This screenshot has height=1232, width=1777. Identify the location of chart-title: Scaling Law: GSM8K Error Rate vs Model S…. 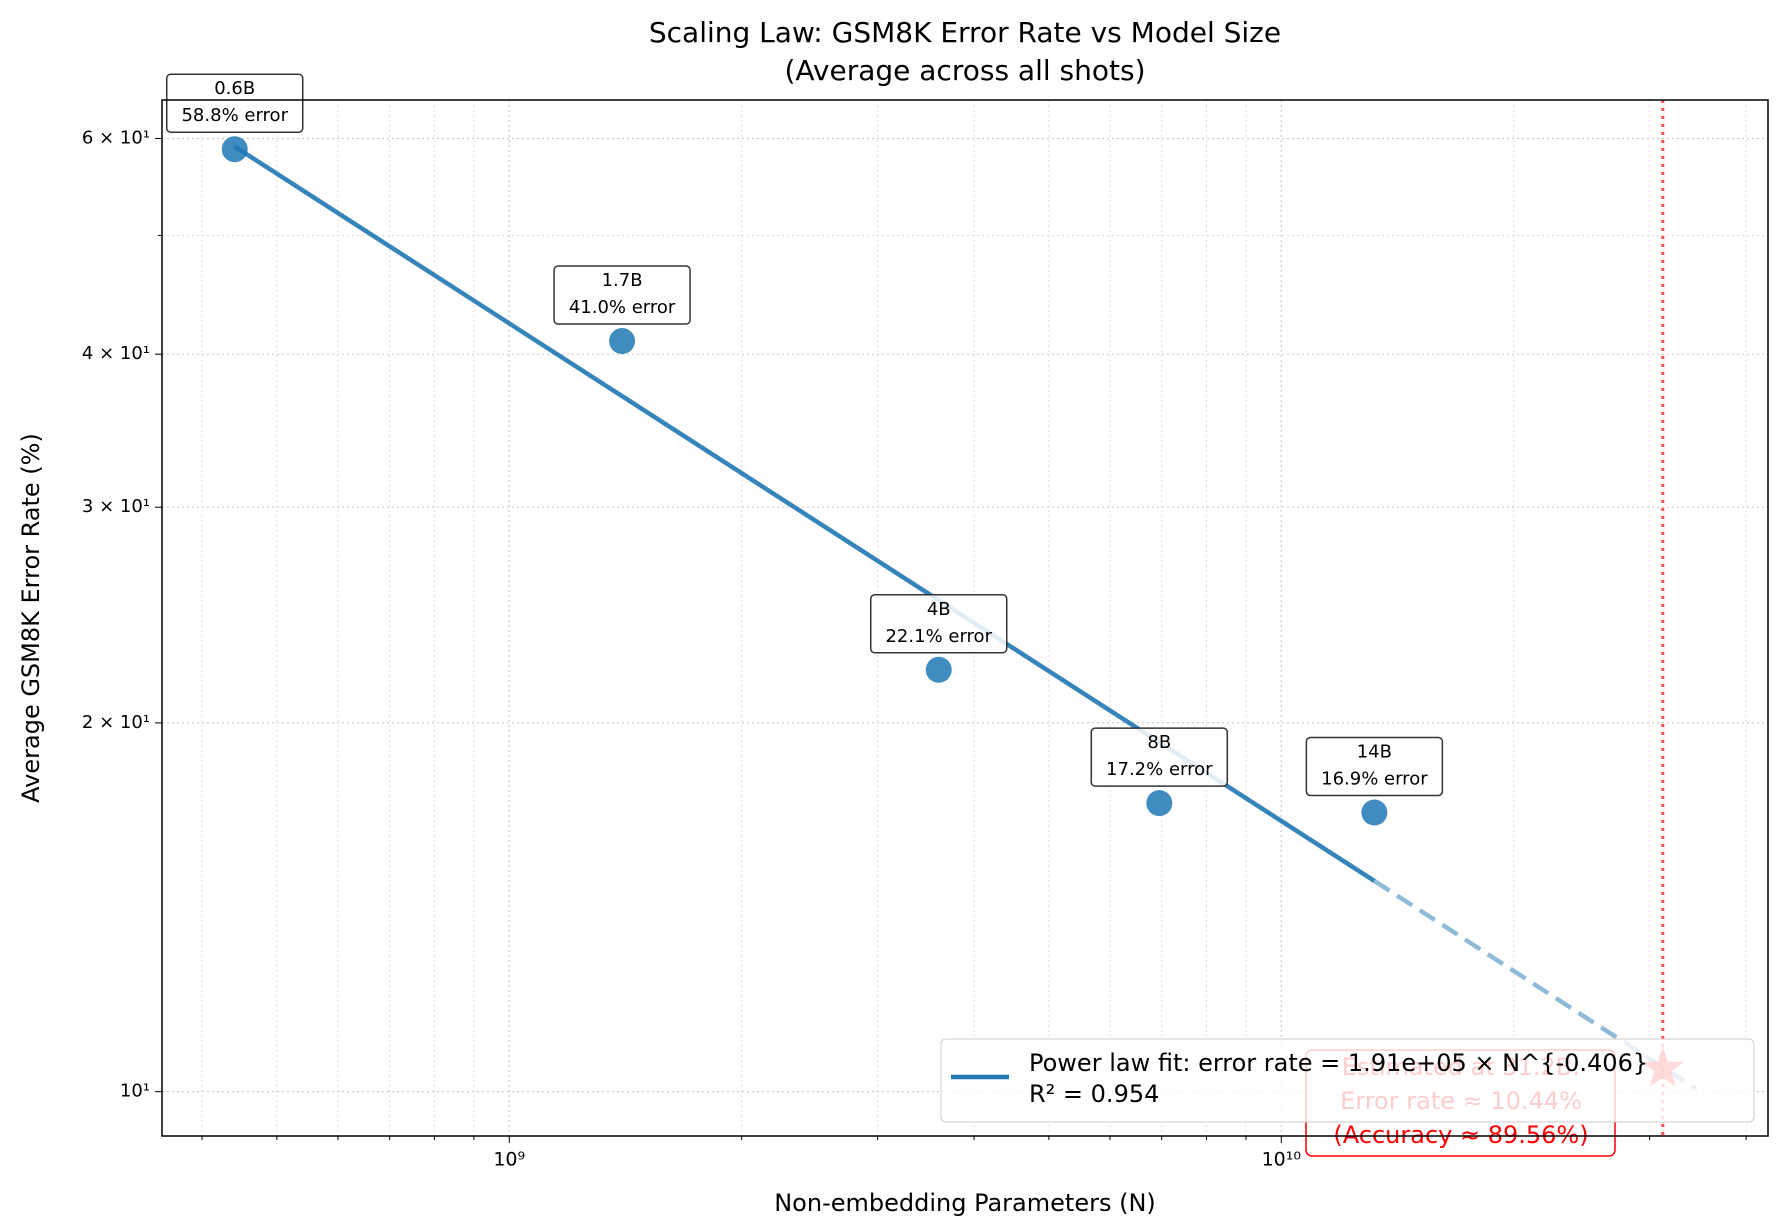
(965, 32).